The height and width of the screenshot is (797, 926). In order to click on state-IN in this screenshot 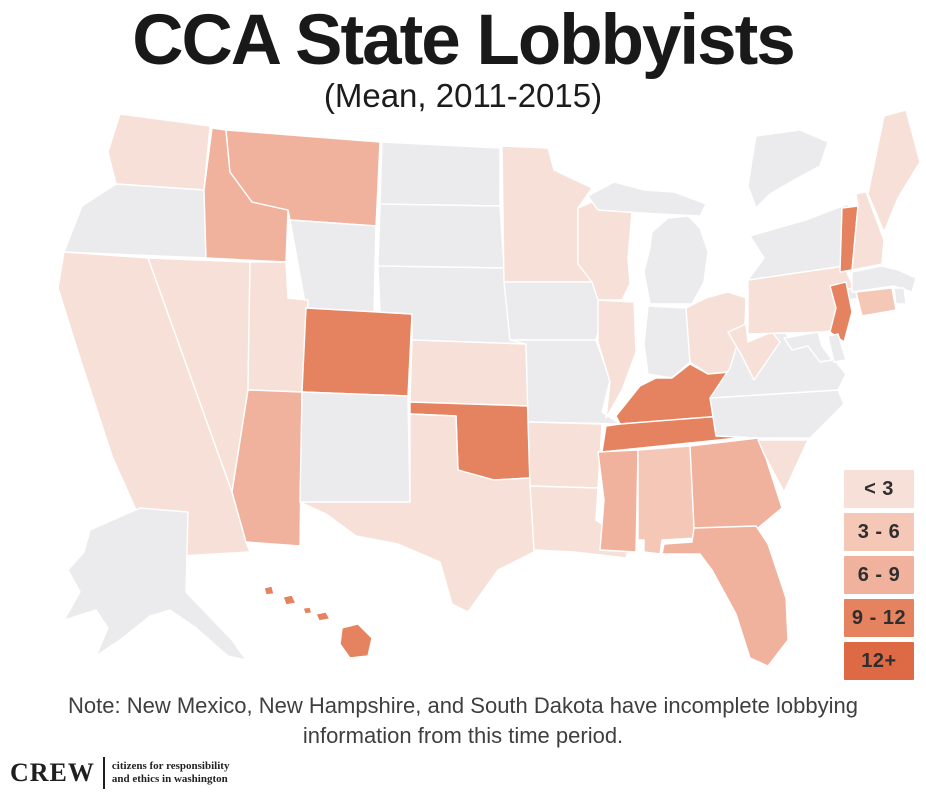, I will do `click(667, 342)`.